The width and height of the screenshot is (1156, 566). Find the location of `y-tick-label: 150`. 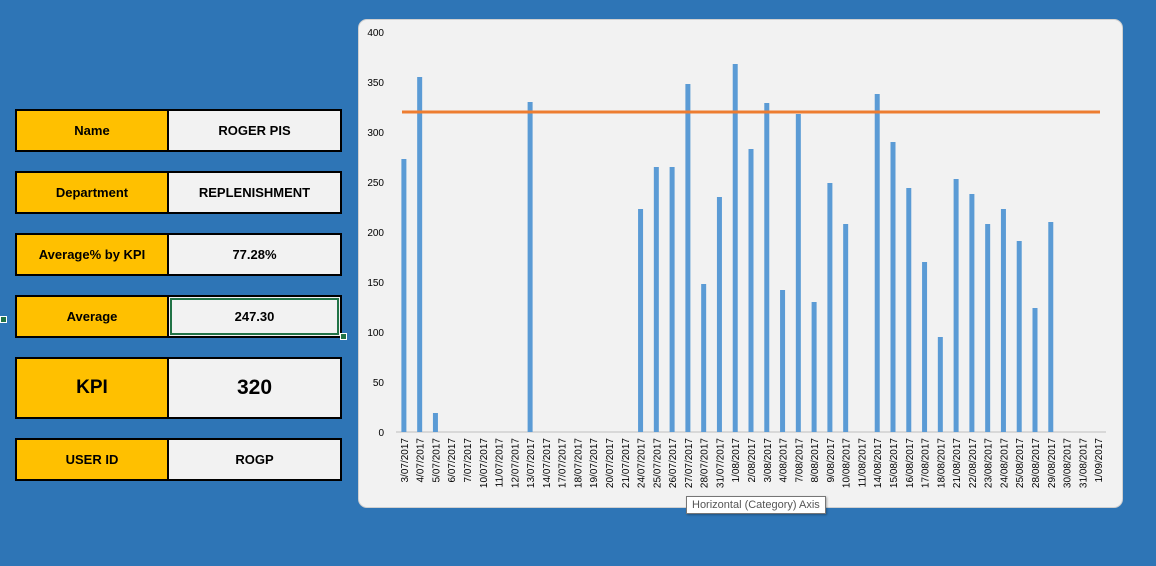

y-tick-label: 150 is located at coordinates (375, 283).